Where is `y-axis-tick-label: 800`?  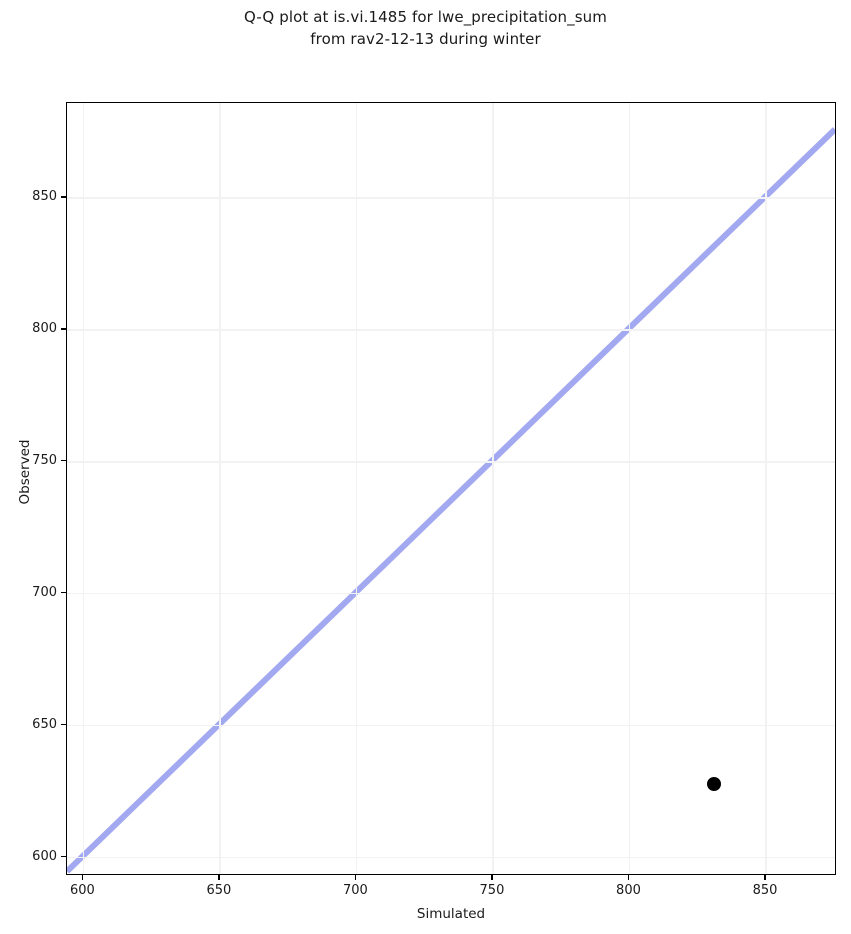
y-axis-tick-label: 800 is located at coordinates (44, 328).